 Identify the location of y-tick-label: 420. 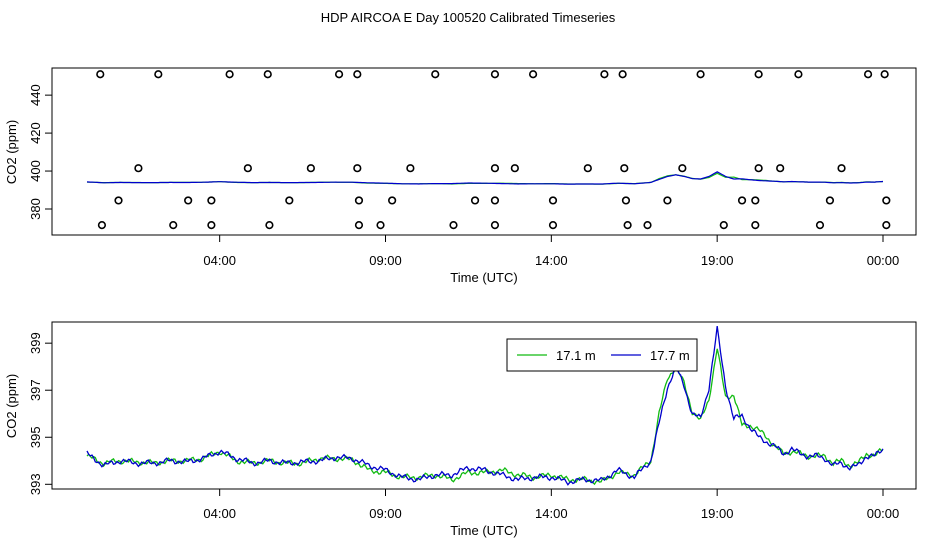
(35, 133).